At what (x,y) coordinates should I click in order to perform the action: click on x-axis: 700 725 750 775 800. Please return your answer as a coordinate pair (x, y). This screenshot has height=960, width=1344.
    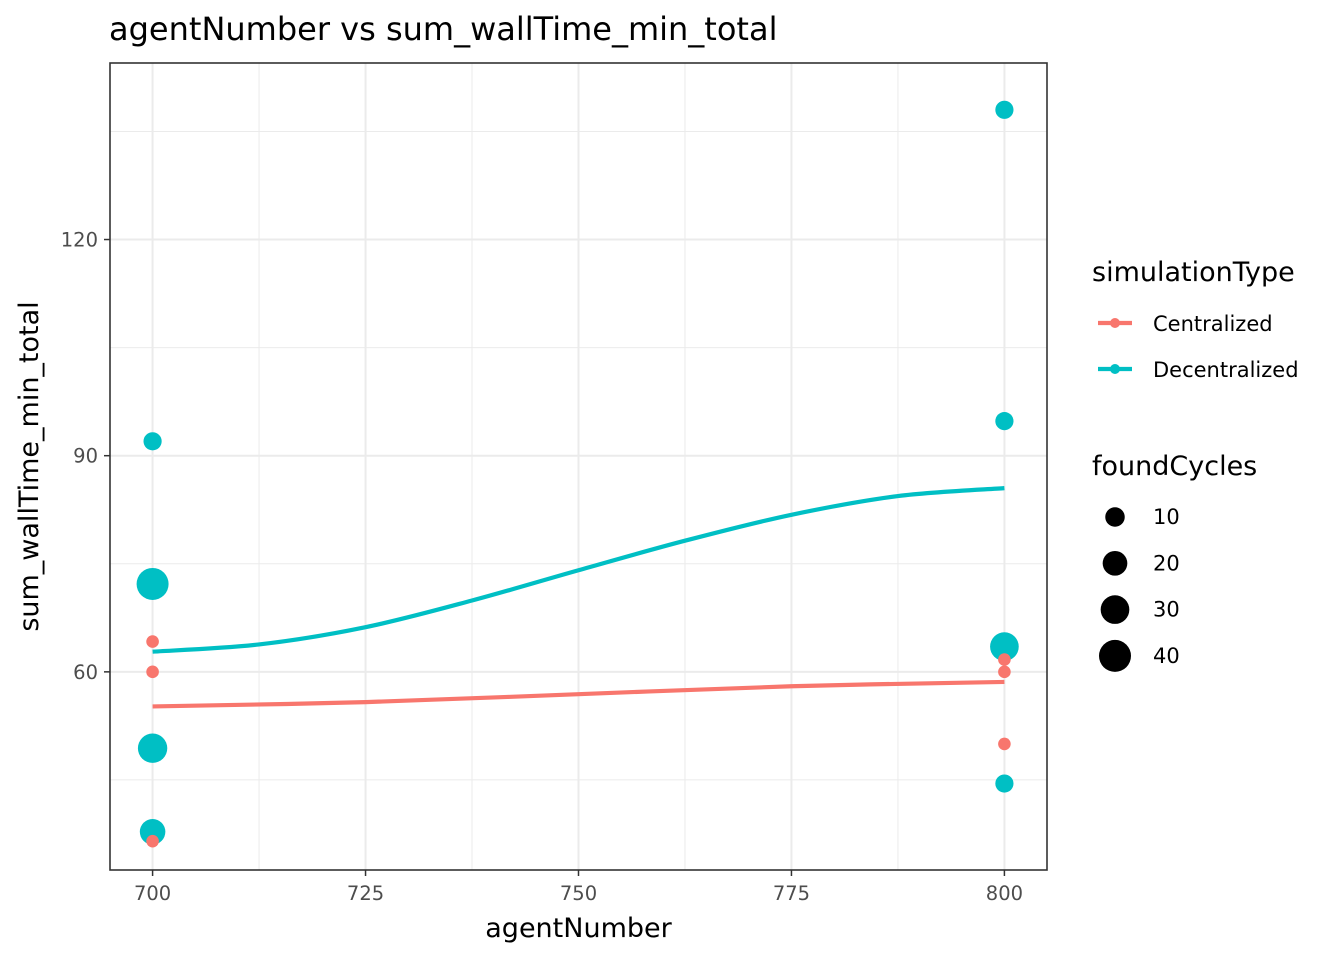
    Looking at the image, I should click on (578, 887).